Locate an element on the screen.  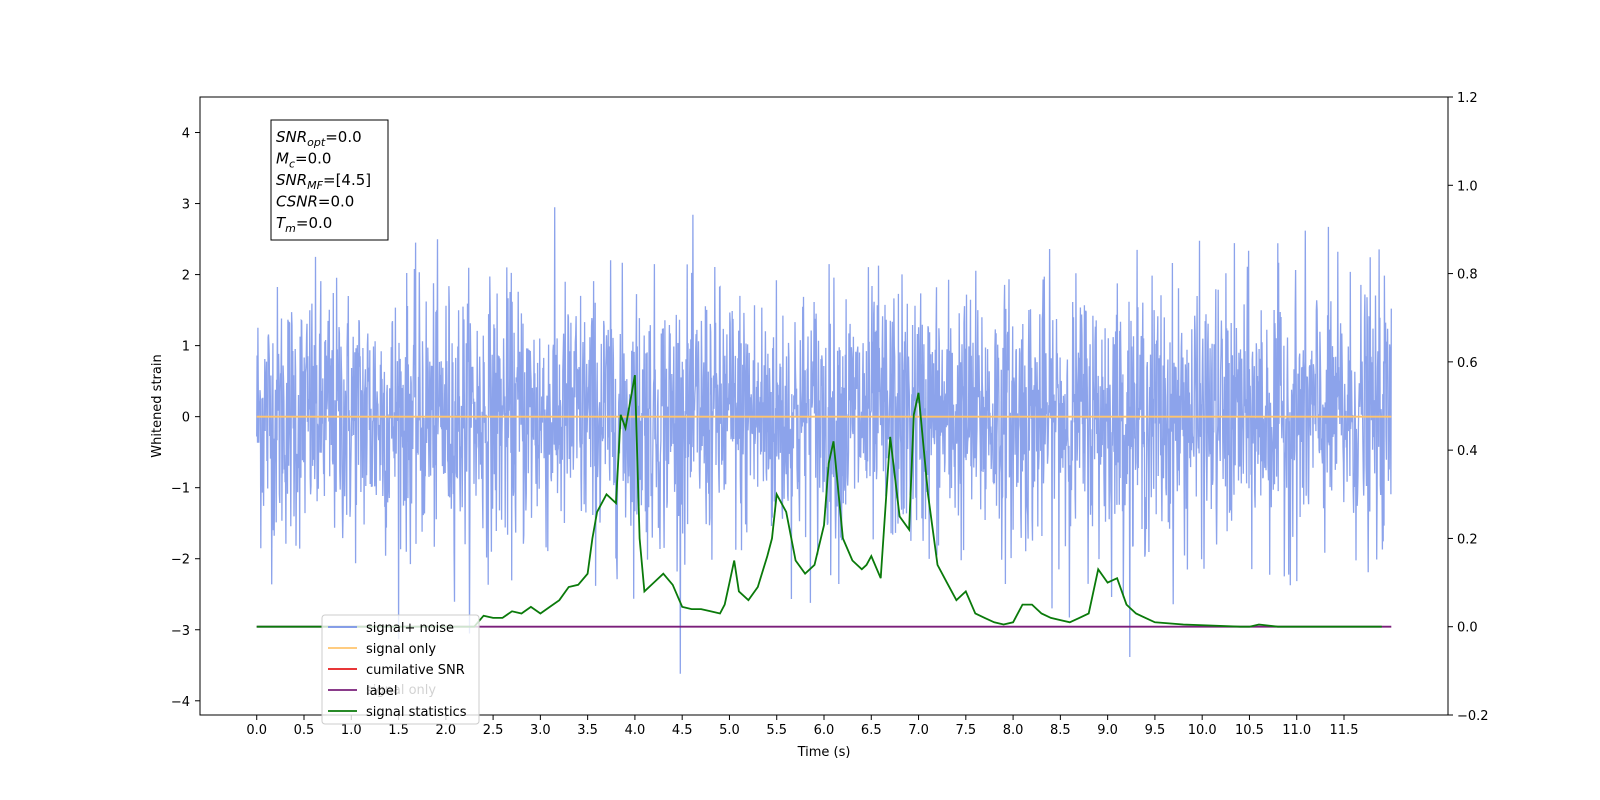
y-tick-label: 1 is located at coordinates (186, 347).